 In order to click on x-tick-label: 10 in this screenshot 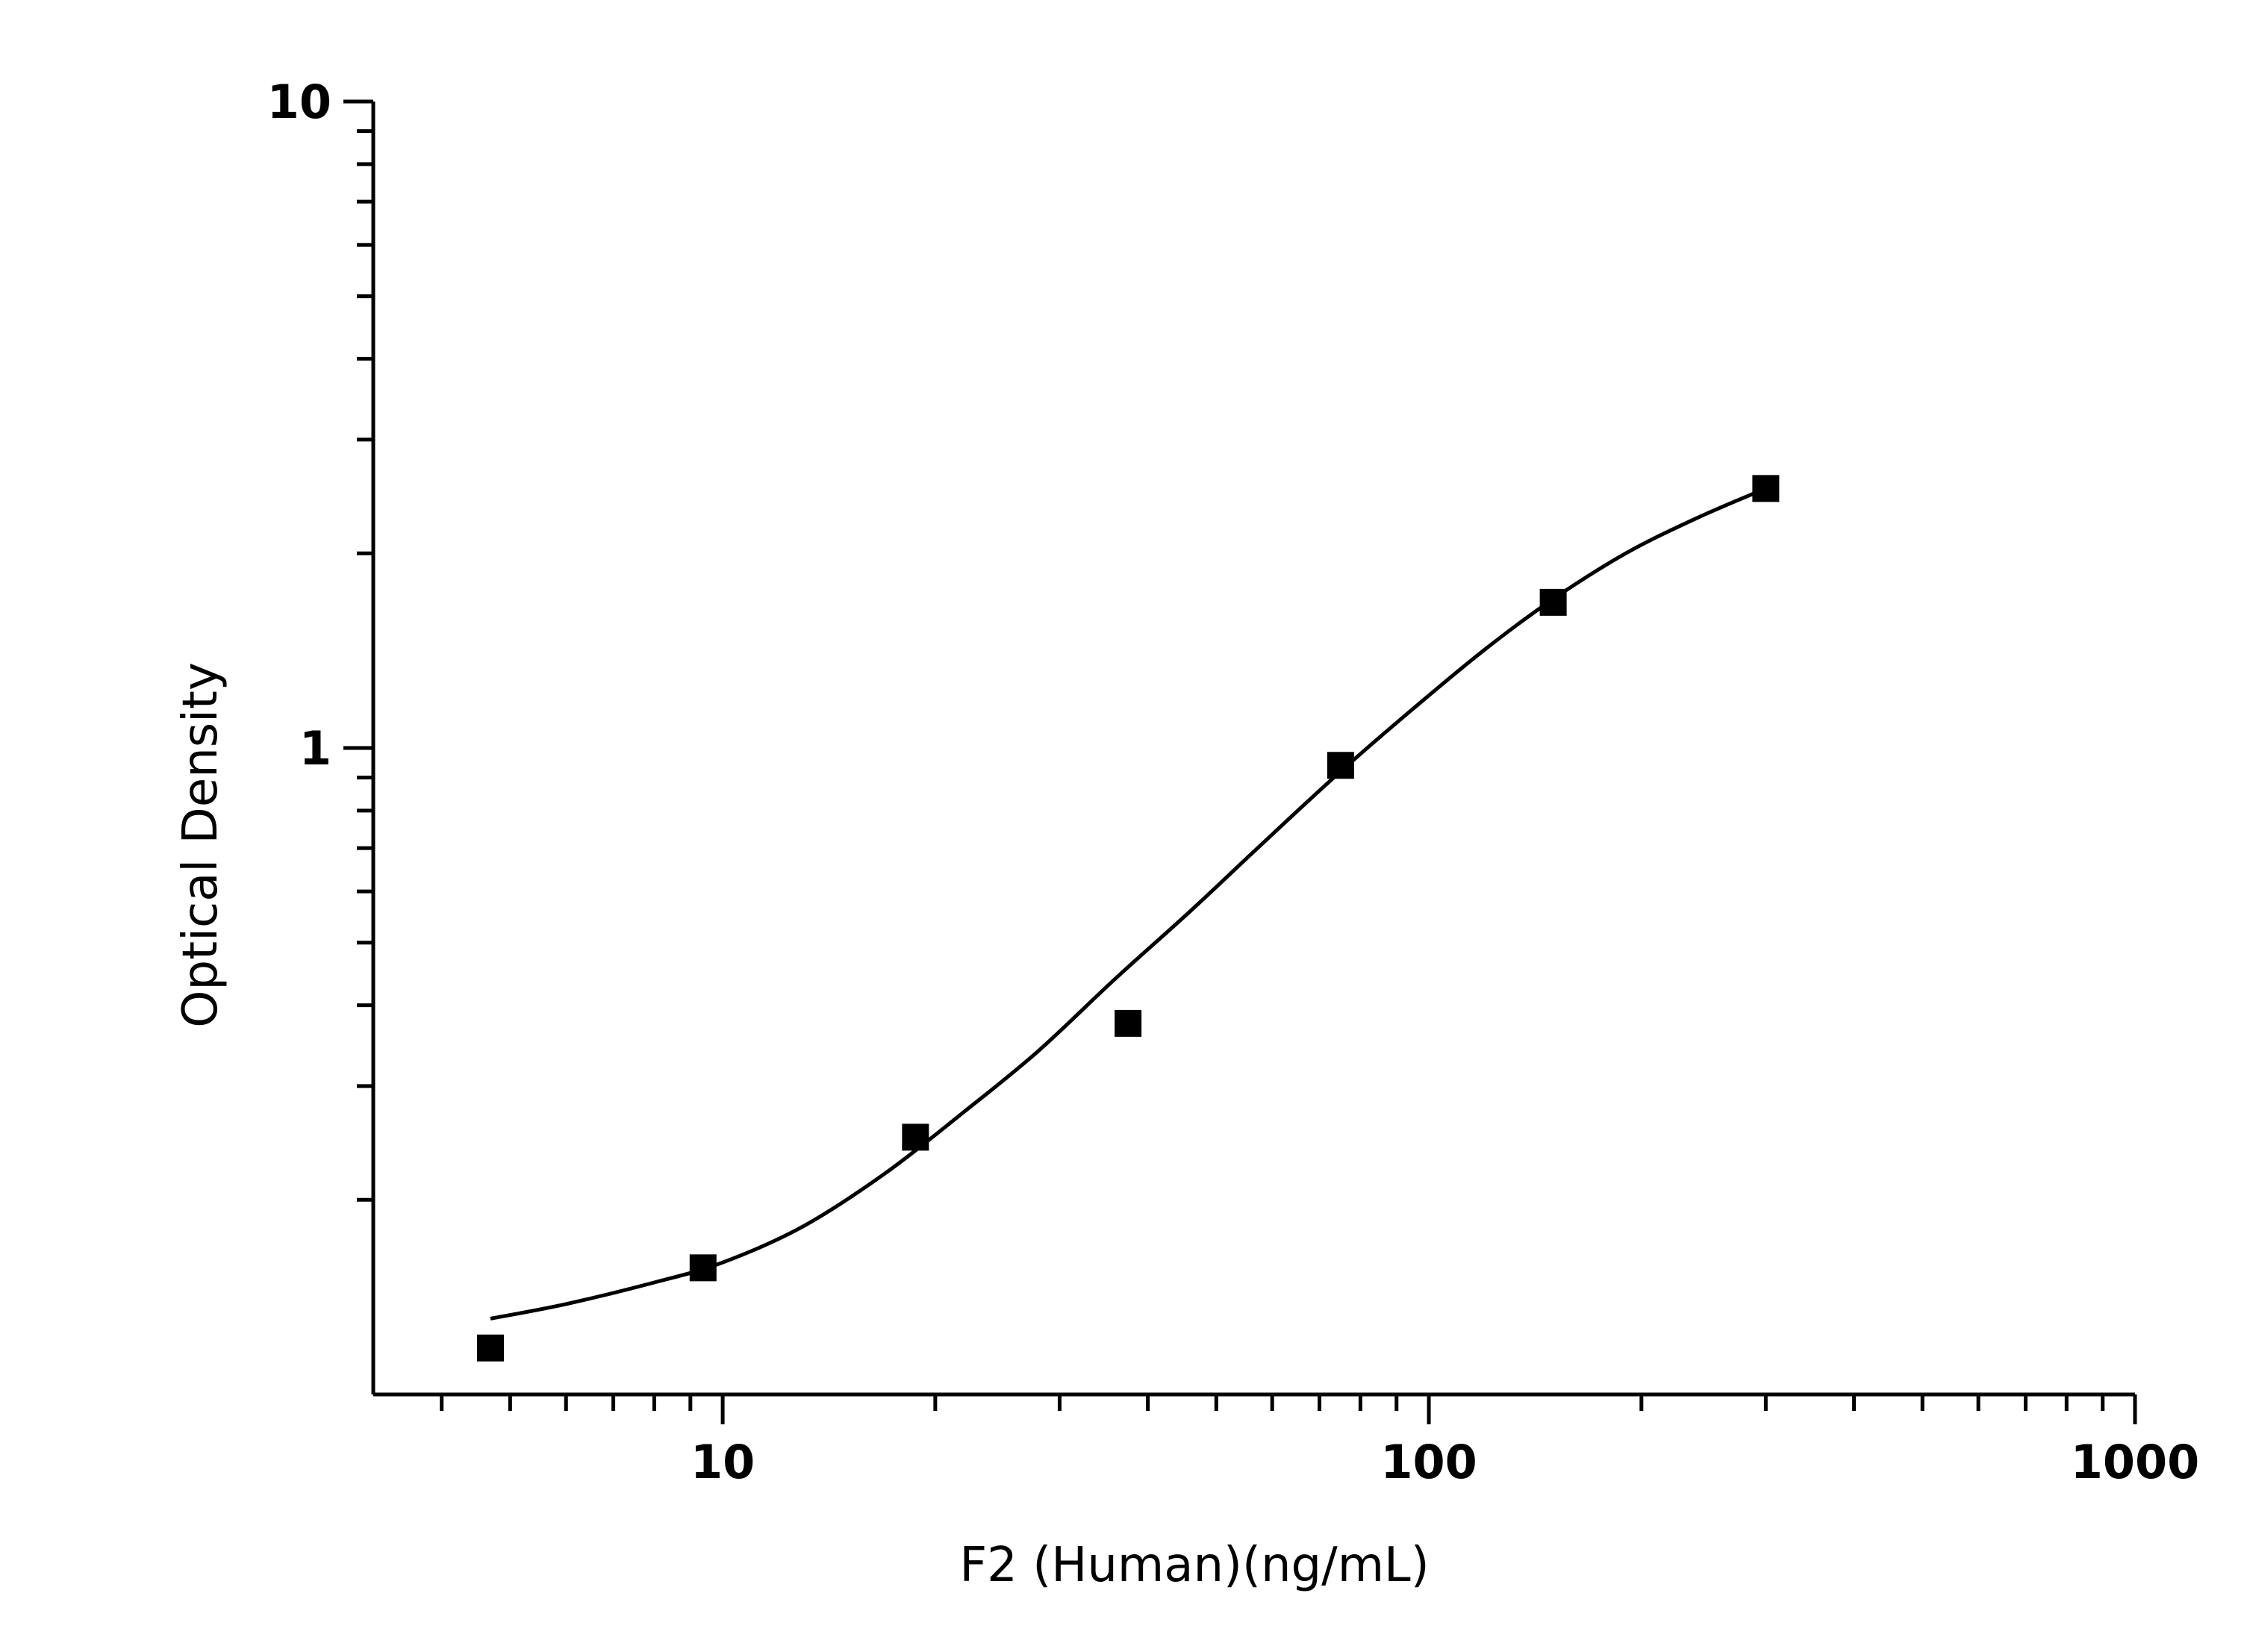, I will do `click(723, 1462)`.